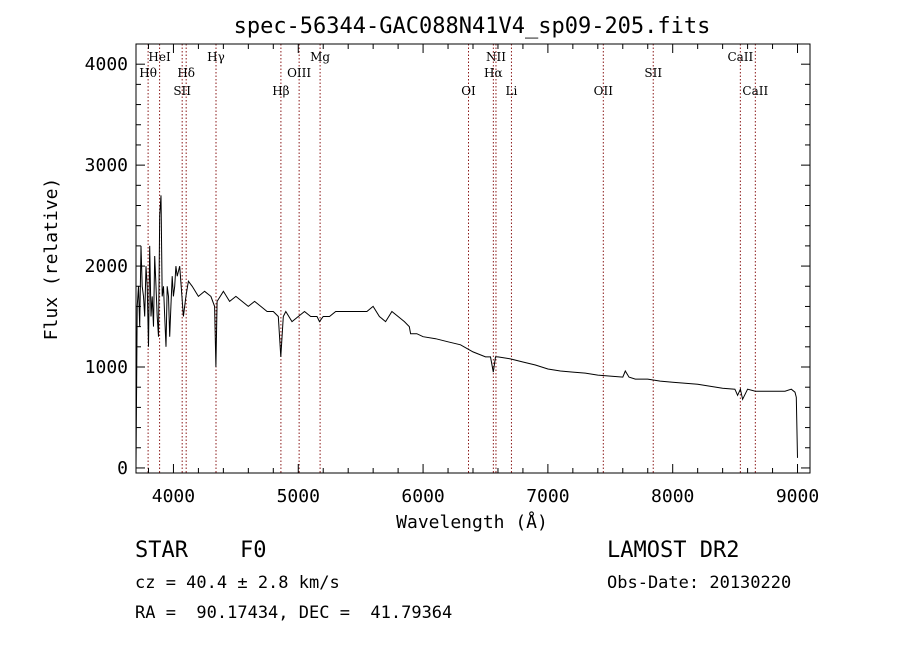 The height and width of the screenshot is (649, 900). What do you see at coordinates (496, 57) in the screenshot?
I see `line-label-9: NII` at bounding box center [496, 57].